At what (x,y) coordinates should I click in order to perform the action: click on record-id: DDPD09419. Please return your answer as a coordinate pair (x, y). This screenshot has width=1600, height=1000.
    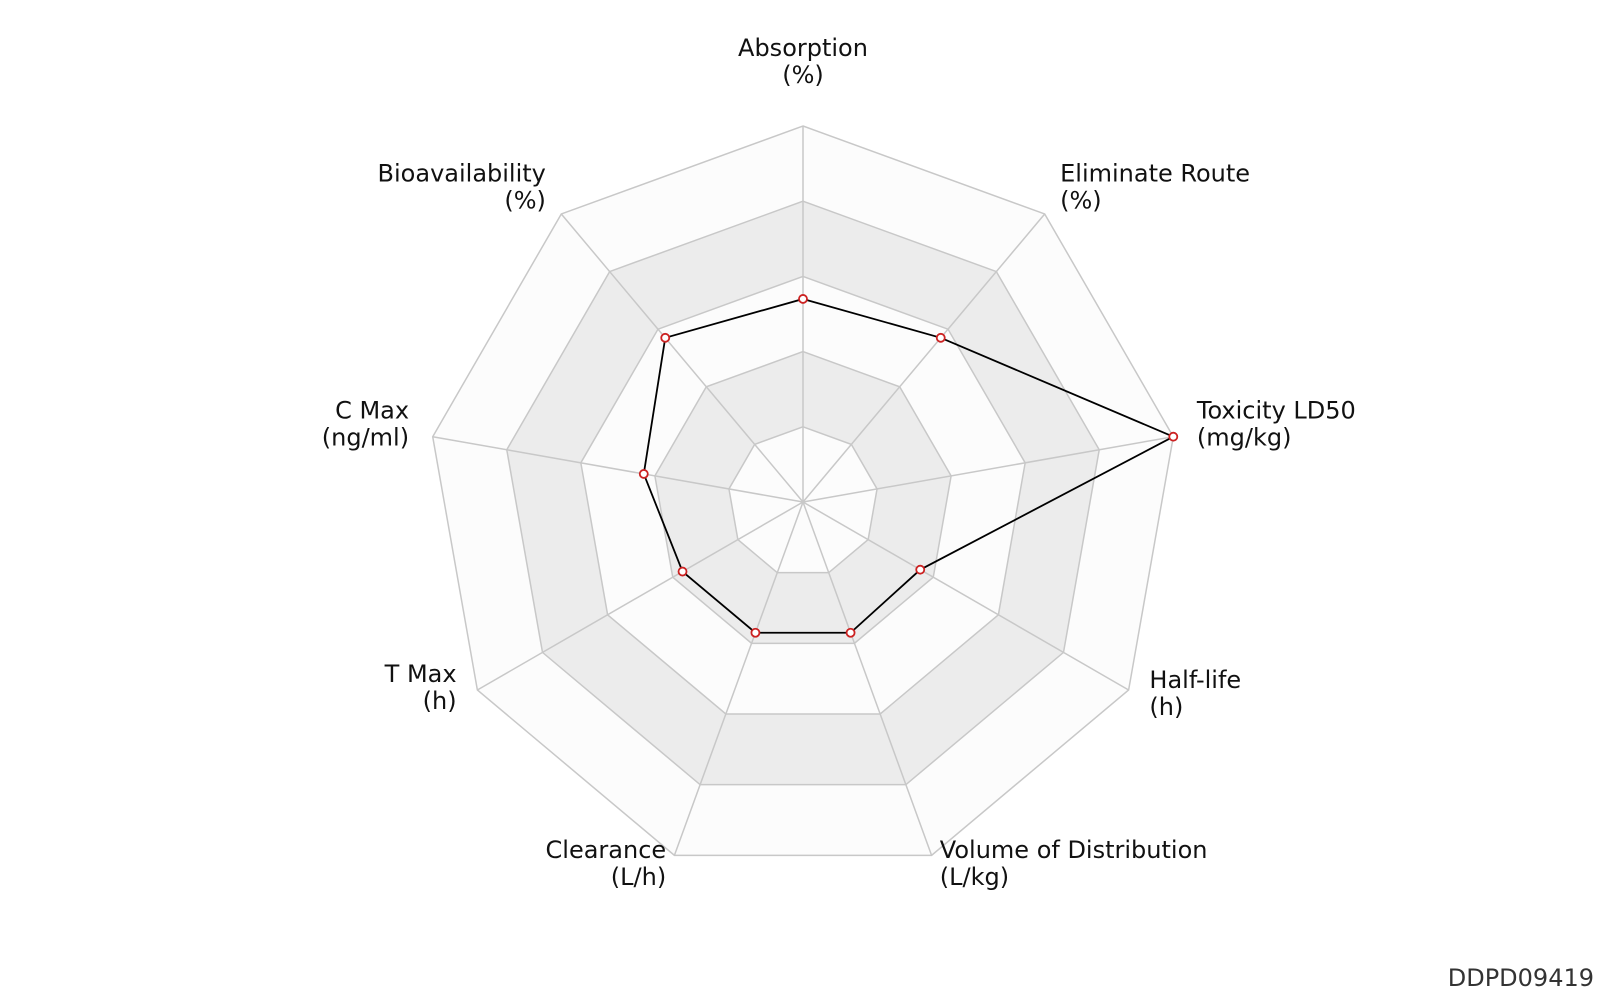
    Looking at the image, I should click on (1520, 978).